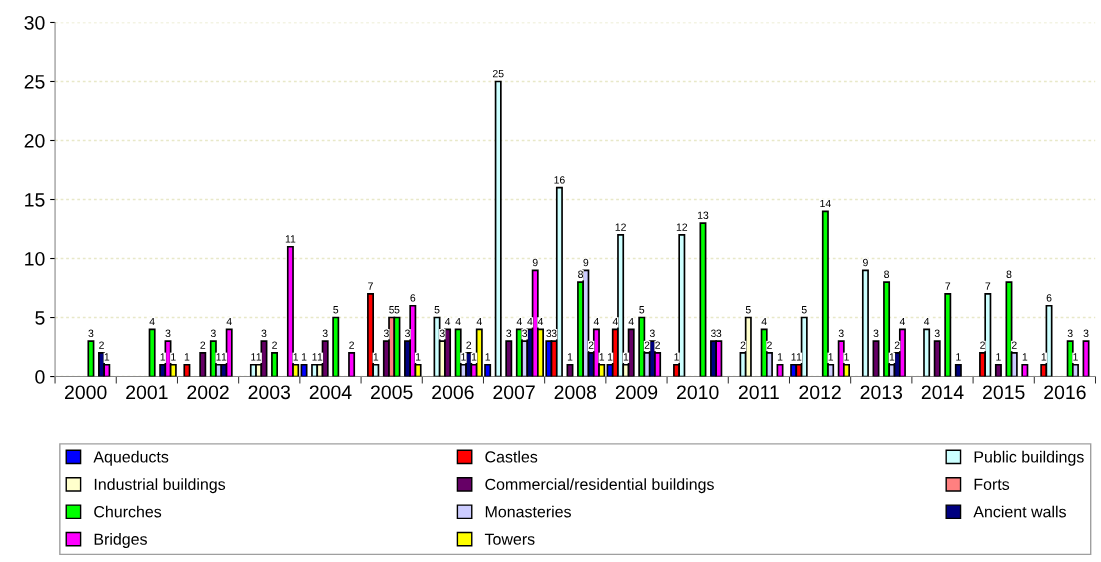  I want to click on y-tick-label: 5, so click(40, 318).